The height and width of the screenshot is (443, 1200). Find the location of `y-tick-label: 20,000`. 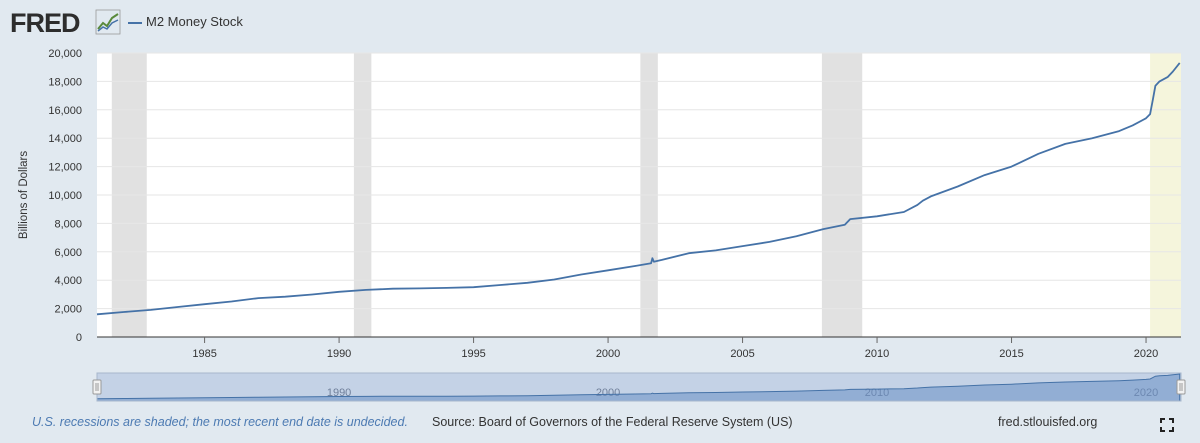

y-tick-label: 20,000 is located at coordinates (65, 54).